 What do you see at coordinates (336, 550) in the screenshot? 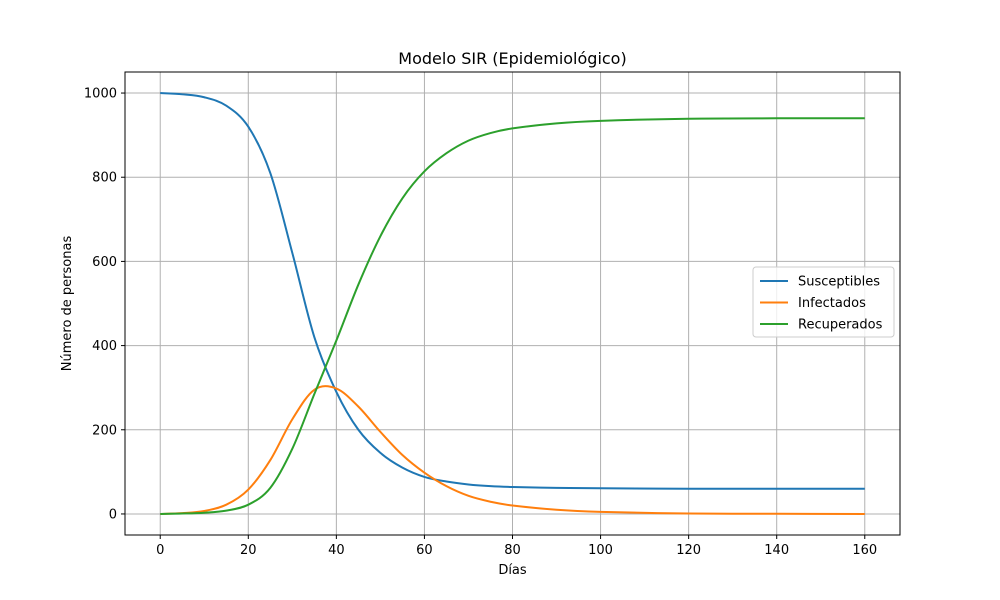
I see `x-tick-label: 40` at bounding box center [336, 550].